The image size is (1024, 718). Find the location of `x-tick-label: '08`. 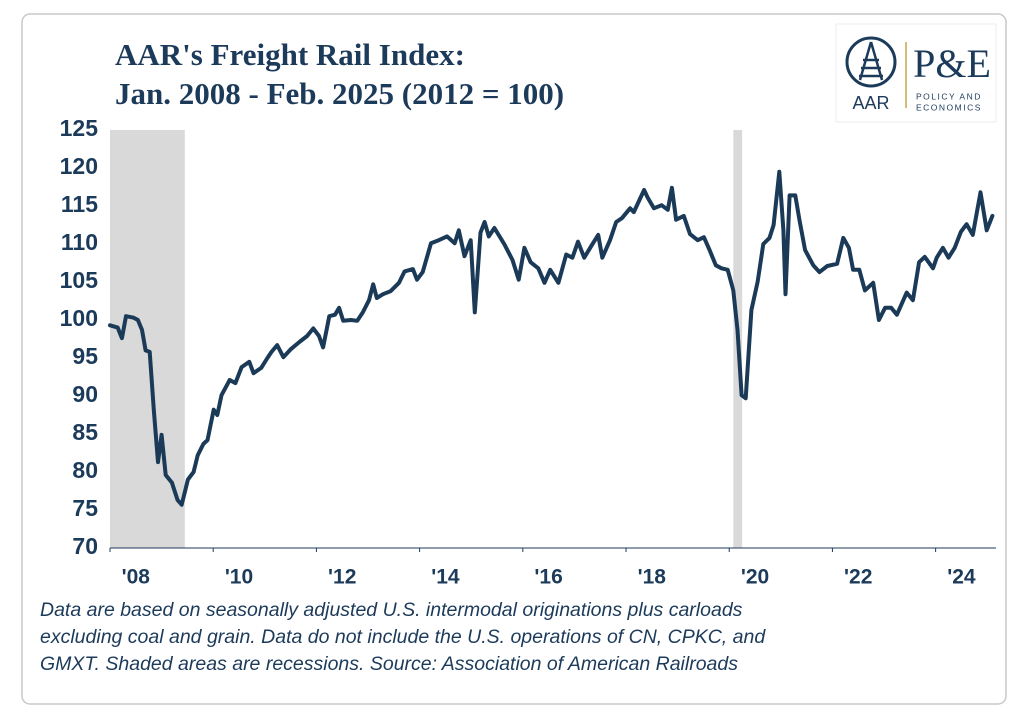

x-tick-label: '08 is located at coordinates (136, 577).